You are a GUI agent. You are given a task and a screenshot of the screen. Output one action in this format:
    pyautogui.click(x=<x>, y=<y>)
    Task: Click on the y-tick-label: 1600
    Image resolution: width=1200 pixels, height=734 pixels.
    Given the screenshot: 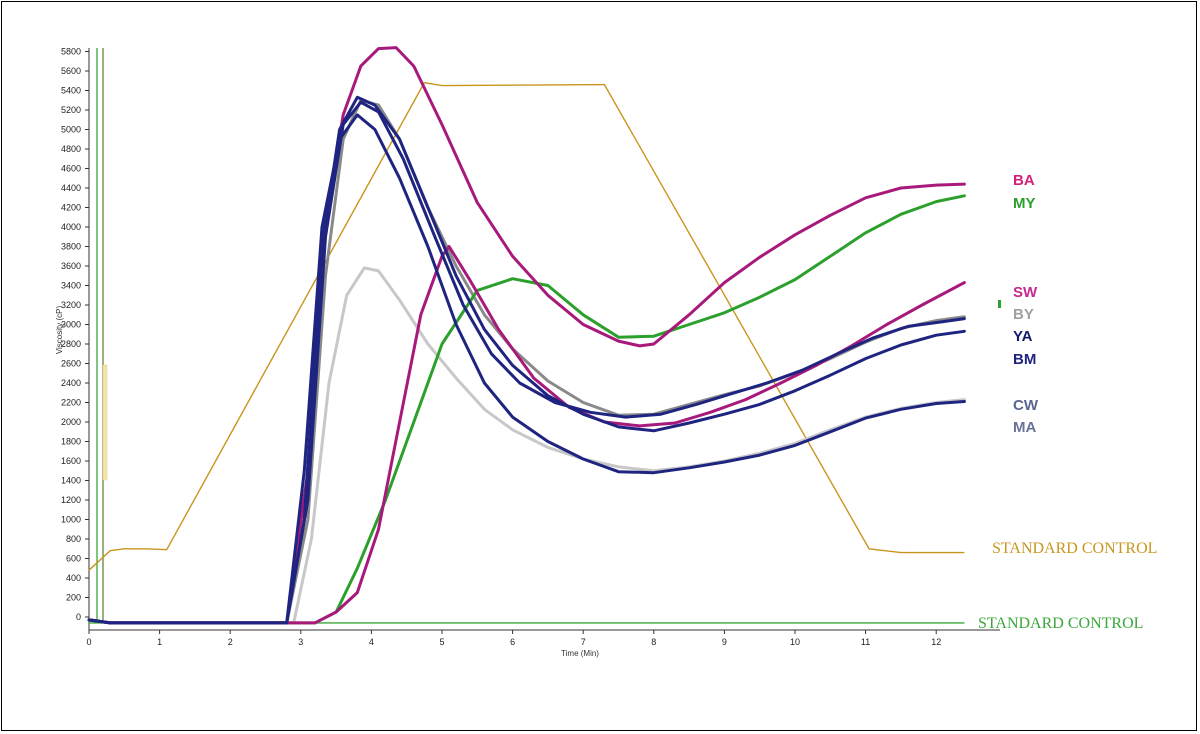 What is the action you would take?
    pyautogui.click(x=71, y=461)
    